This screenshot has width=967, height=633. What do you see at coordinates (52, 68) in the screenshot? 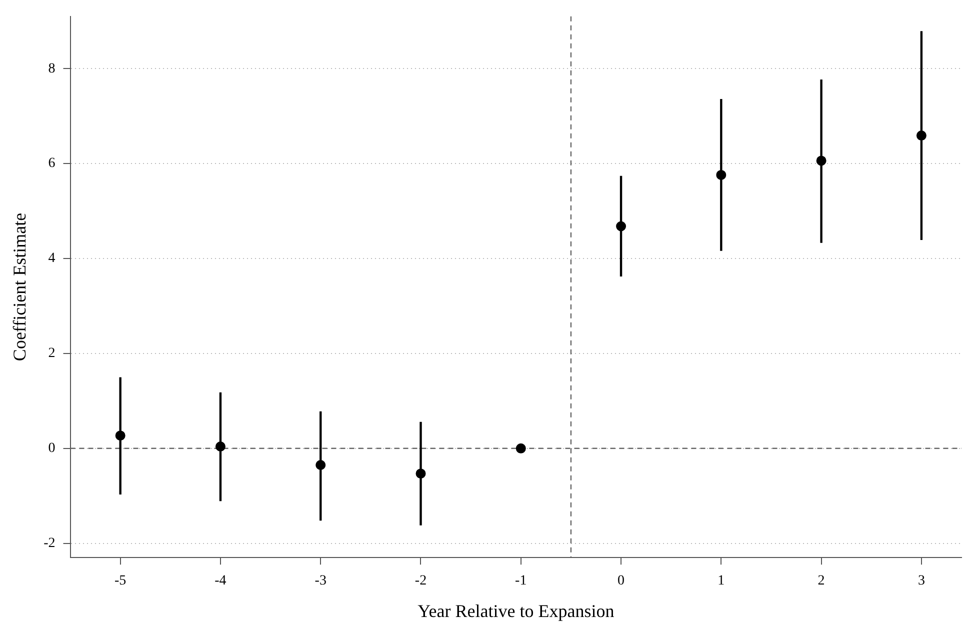
I see `y-tick-label: 8` at bounding box center [52, 68].